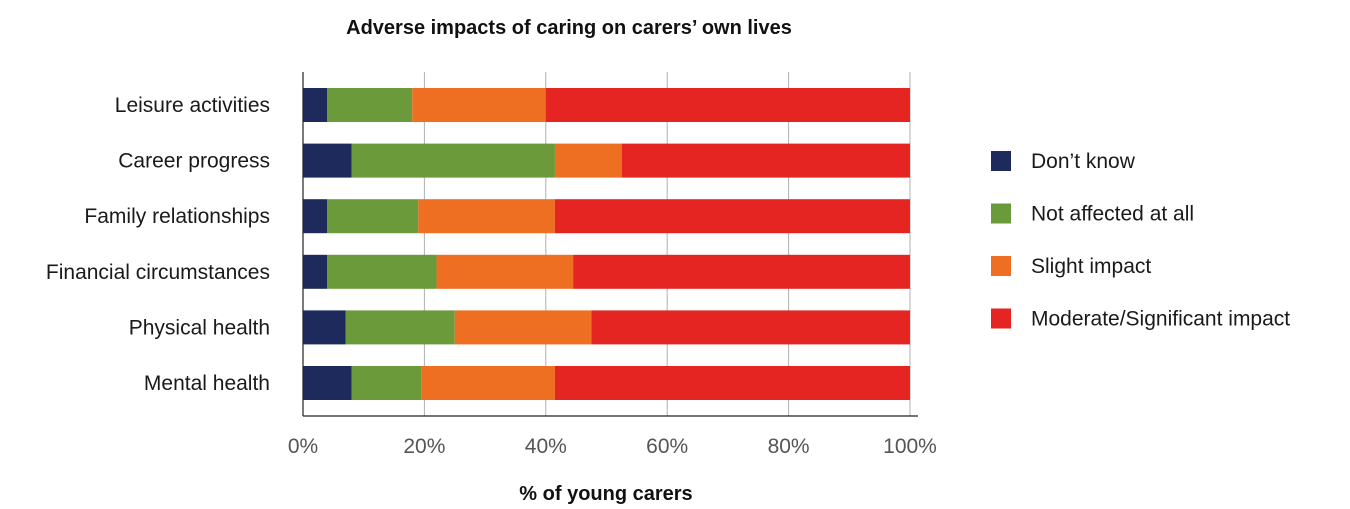 Image resolution: width=1350 pixels, height=509 pixels. Describe the element at coordinates (1112, 214) in the screenshot. I see `legend-label: Not affected at all` at that location.